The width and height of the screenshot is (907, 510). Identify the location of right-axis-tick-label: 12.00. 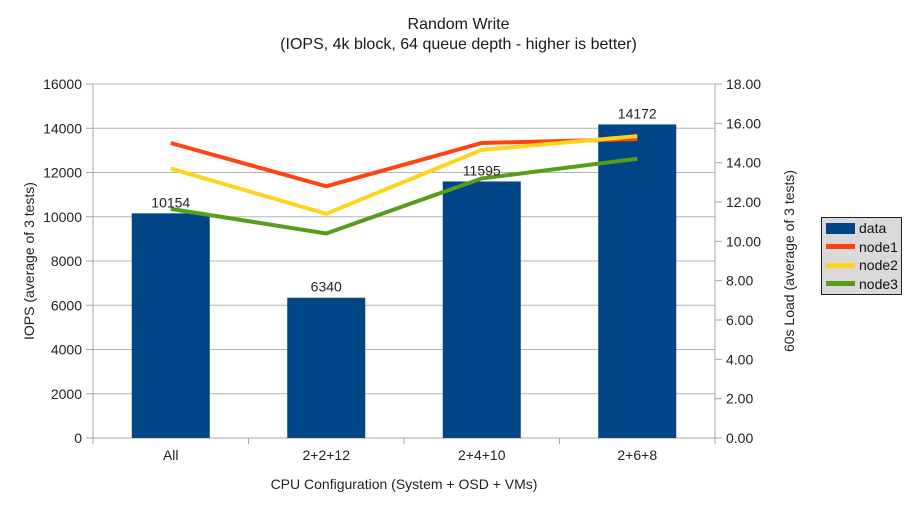
(743, 202).